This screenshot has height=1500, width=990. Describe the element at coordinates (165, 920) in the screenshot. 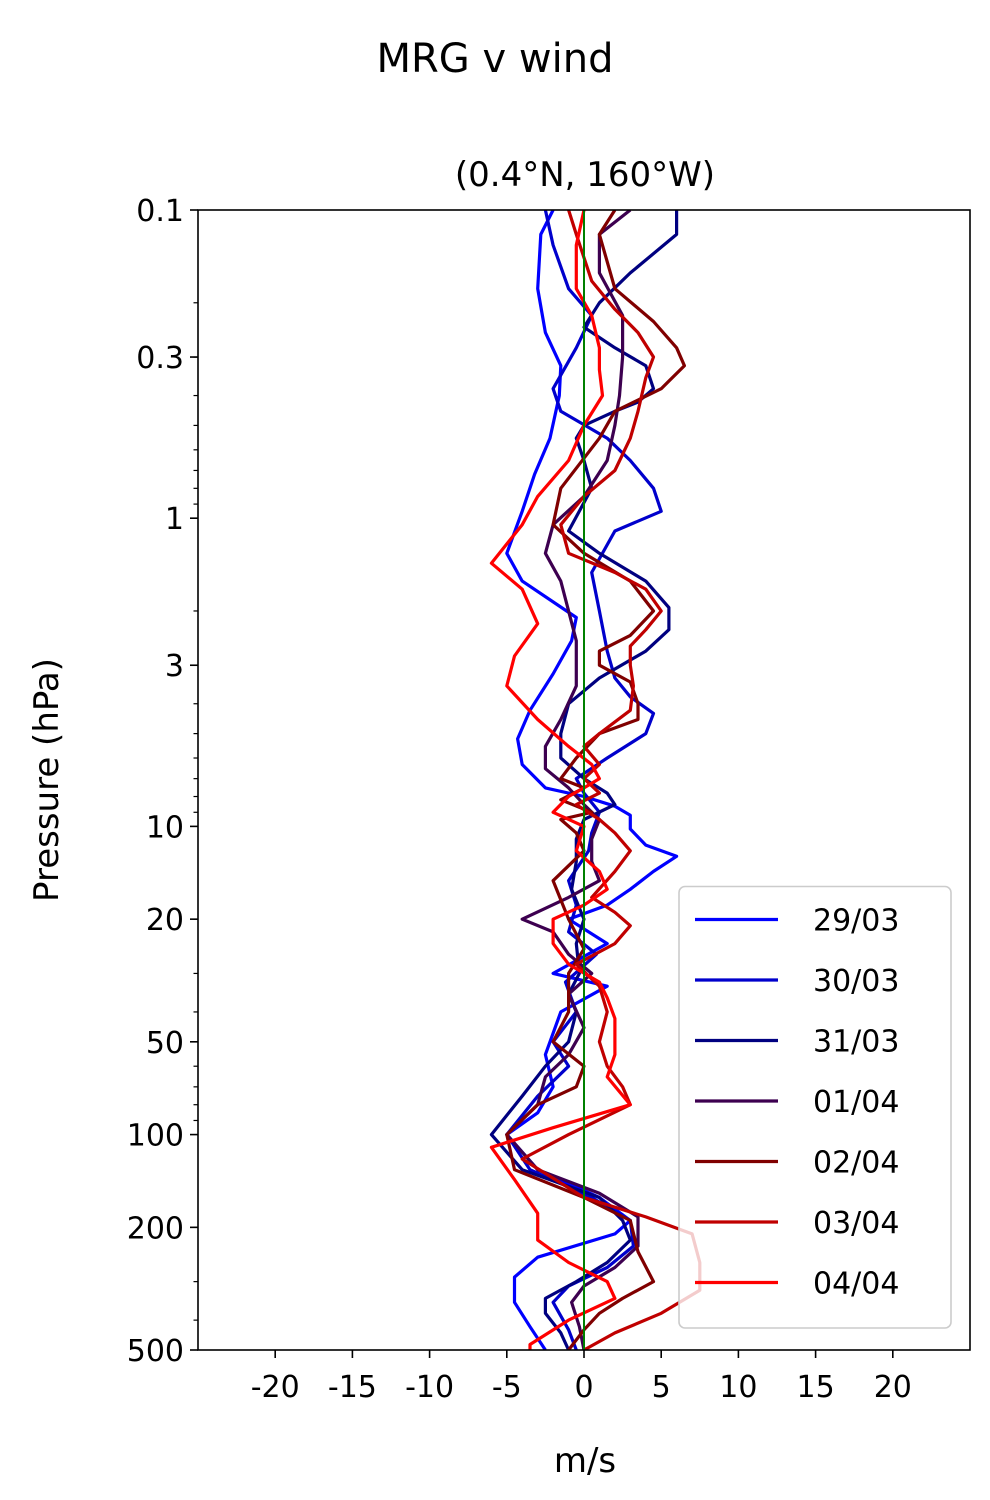

I see `y-tick-label: 20` at that location.